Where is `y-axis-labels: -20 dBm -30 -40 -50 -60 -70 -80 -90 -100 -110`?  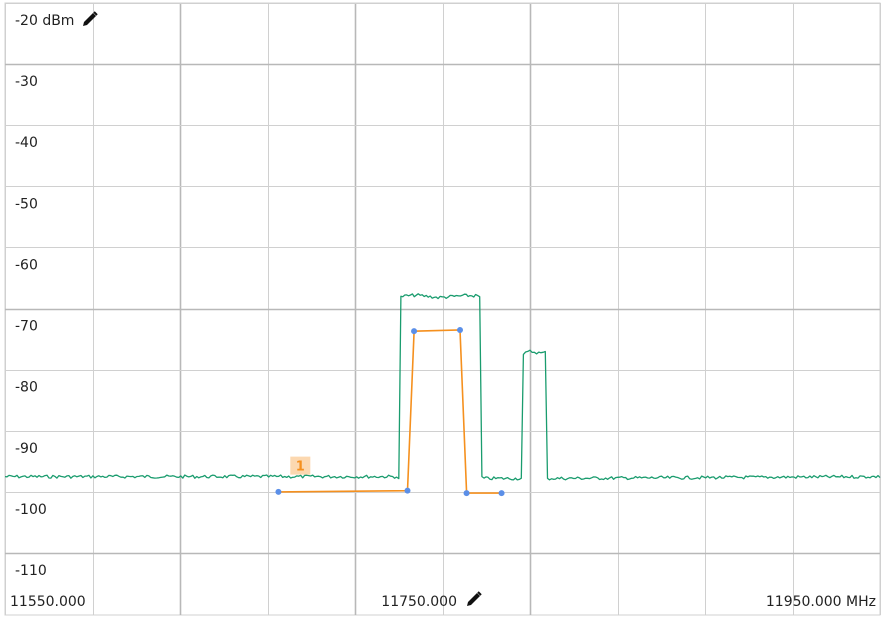 y-axis-labels: -20 dBm -30 -40 -50 -60 -70 -80 -90 -100 -110 is located at coordinates (44, 296).